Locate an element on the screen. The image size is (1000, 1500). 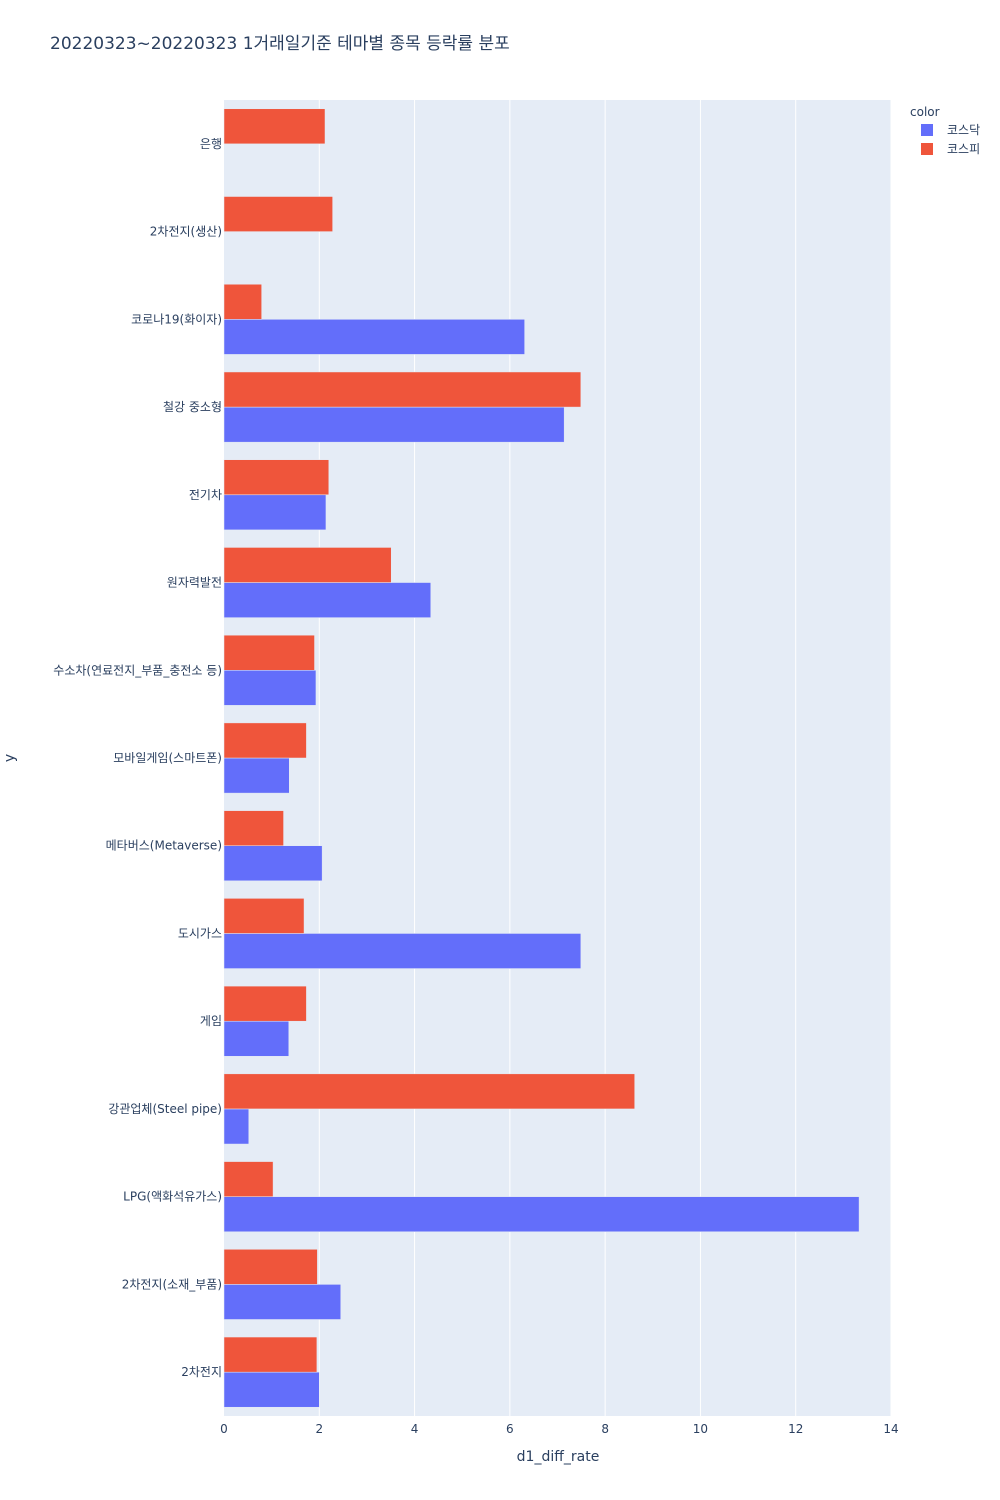
legend-item-kosdaq: 코스닥 is located at coordinates (950, 130).